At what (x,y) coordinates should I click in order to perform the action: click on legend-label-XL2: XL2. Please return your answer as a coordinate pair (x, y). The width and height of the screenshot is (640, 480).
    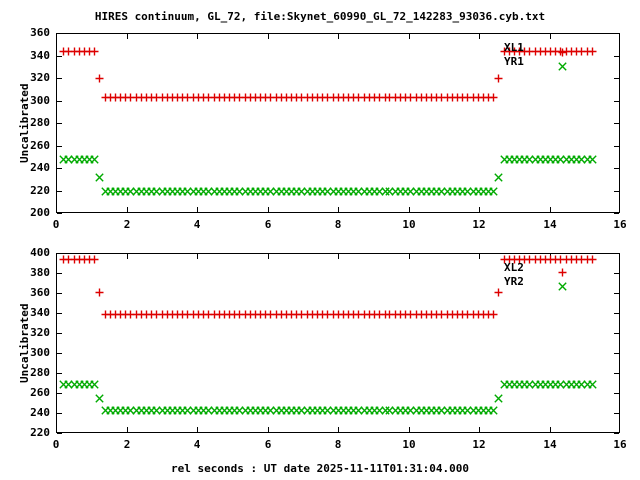
    Looking at the image, I should click on (514, 267).